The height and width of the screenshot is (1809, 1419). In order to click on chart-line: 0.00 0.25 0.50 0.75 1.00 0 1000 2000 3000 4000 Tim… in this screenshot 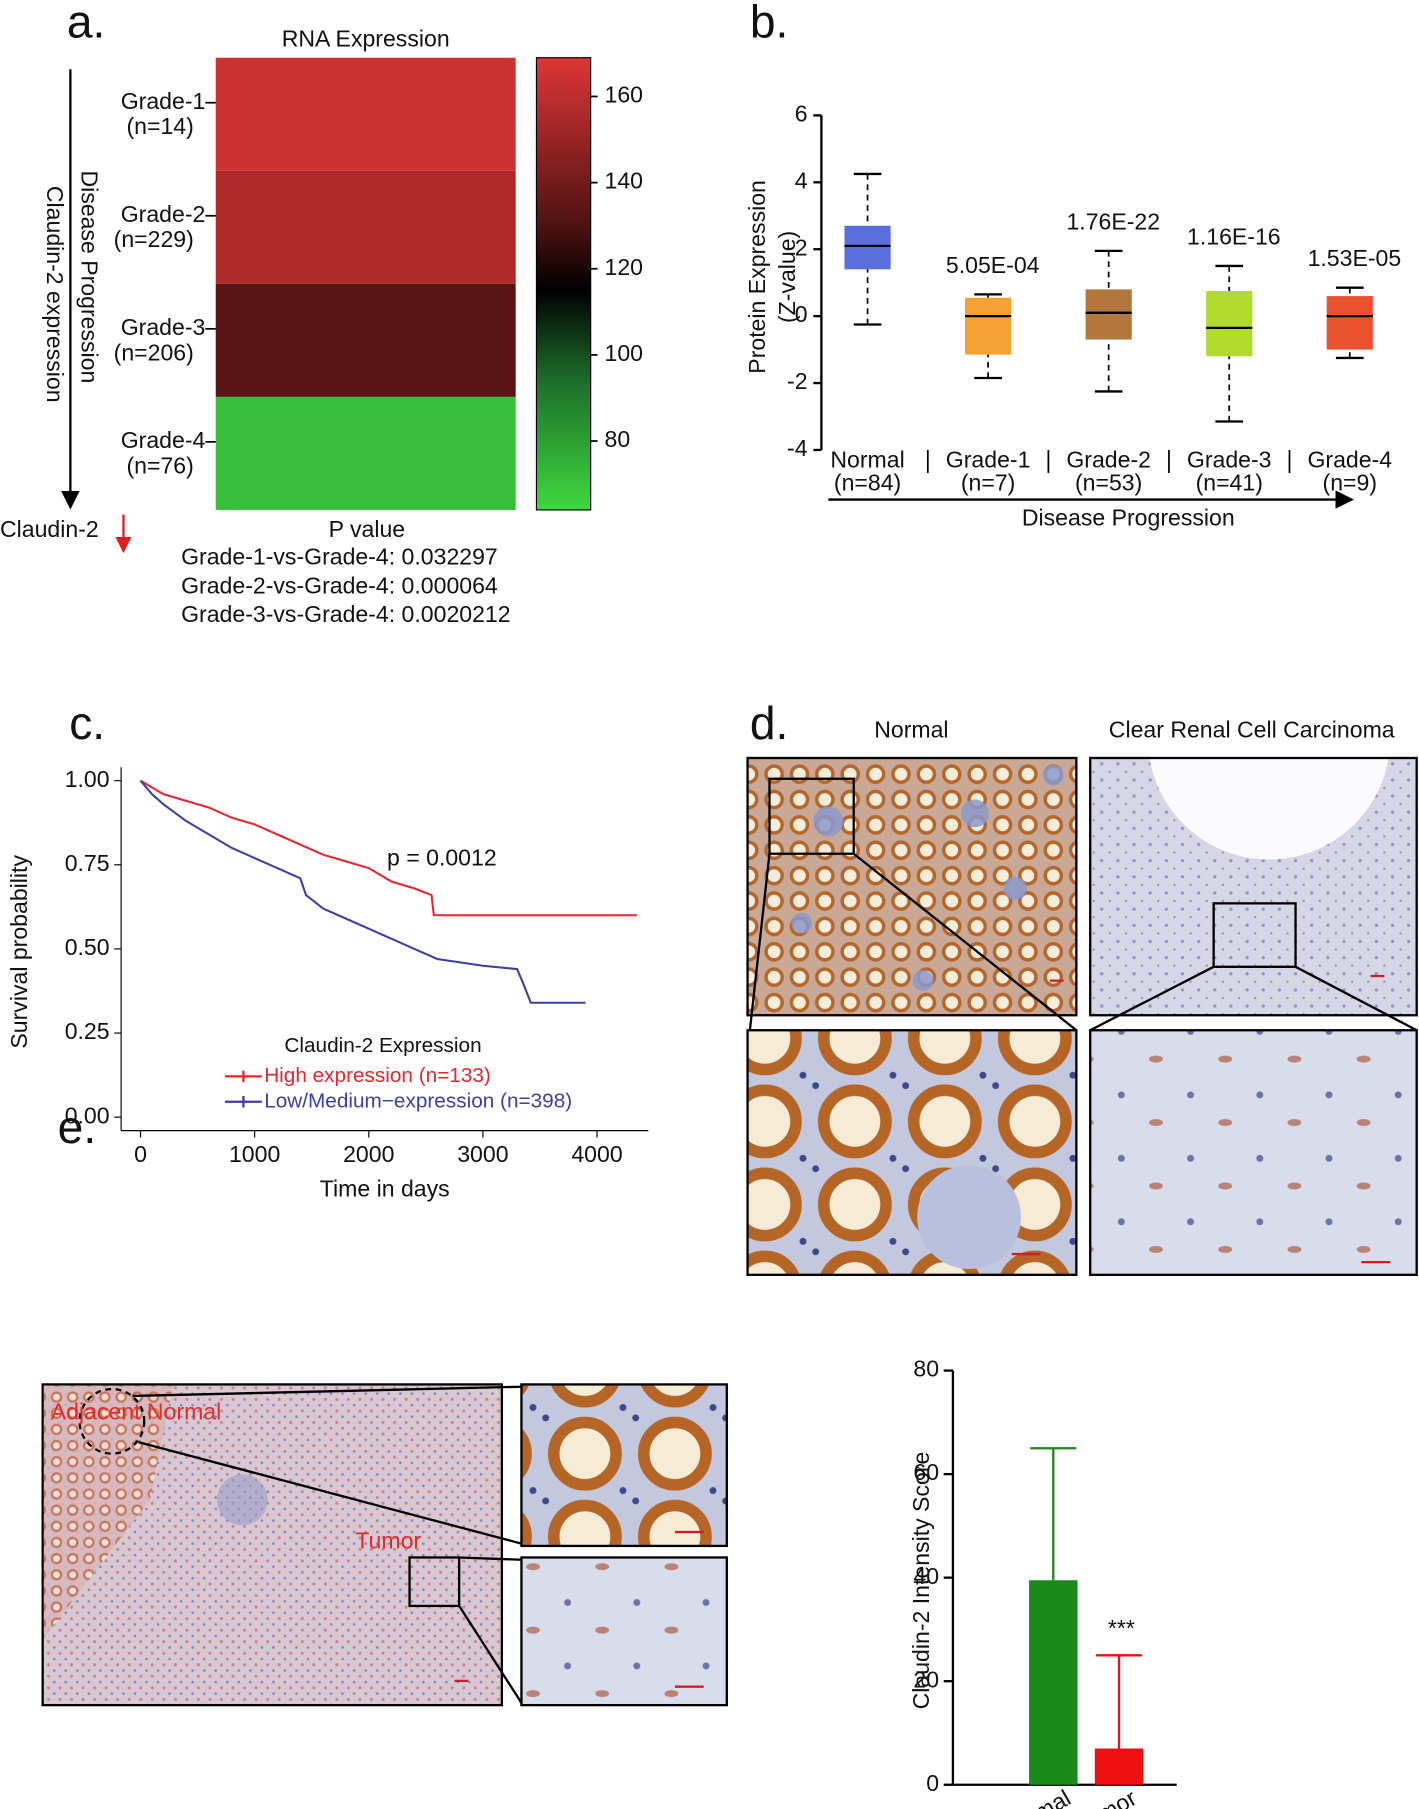, I will do `click(327, 984)`.